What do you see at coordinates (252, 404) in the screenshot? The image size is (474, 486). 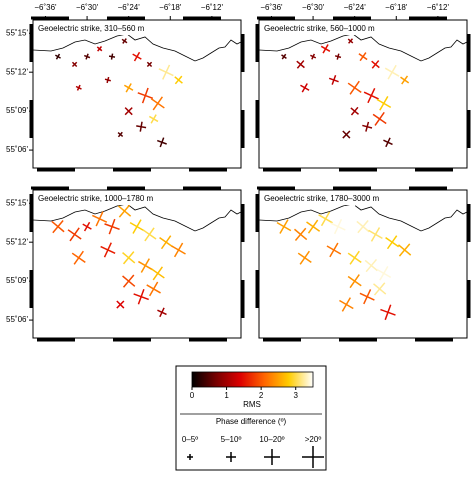 I see `colorbar-label: RMS` at bounding box center [252, 404].